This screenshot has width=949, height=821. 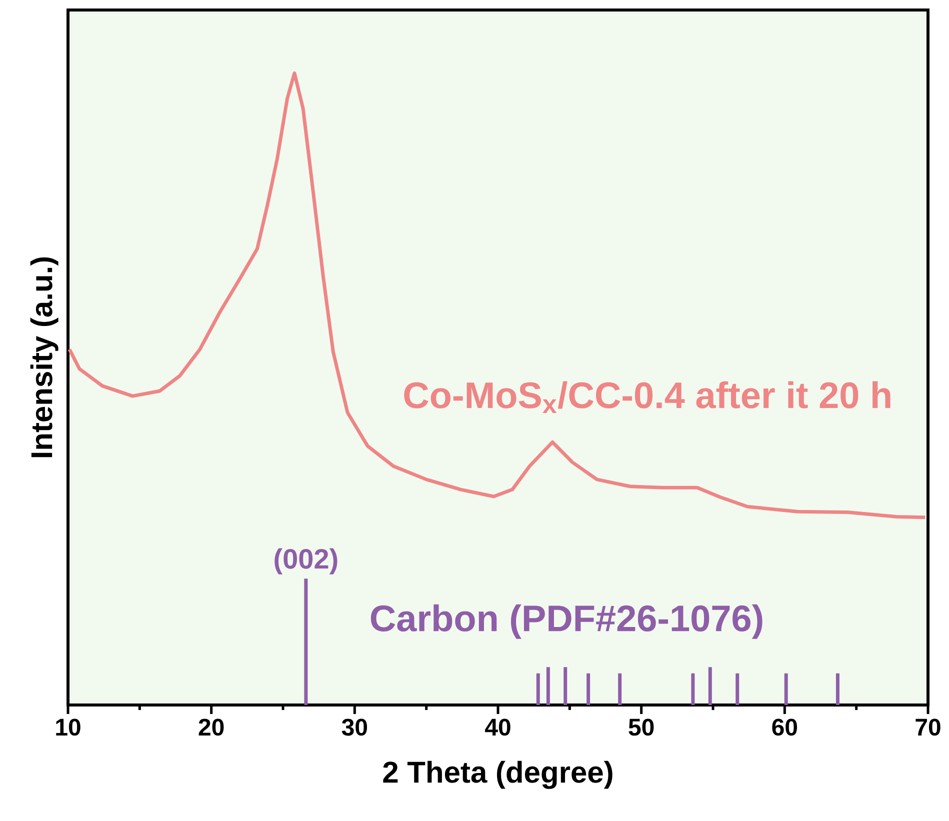 What do you see at coordinates (566, 621) in the screenshot?
I see `series-label: Carbon (PDF#26-1076)` at bounding box center [566, 621].